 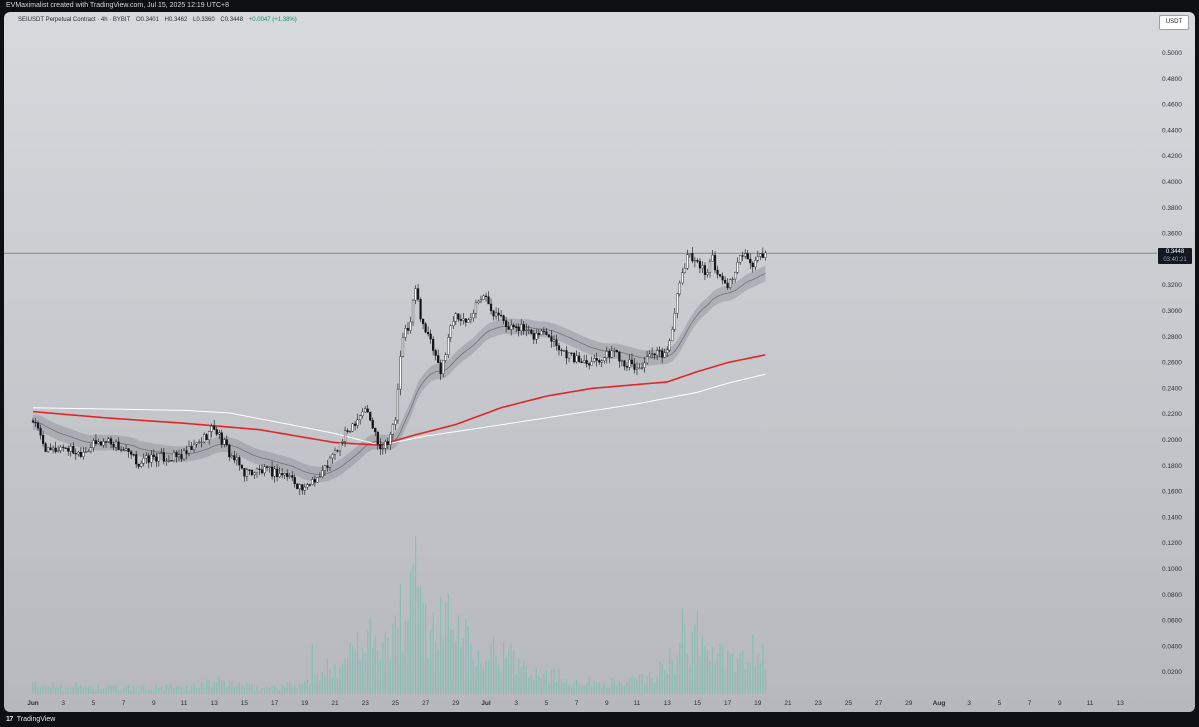 I want to click on bar-countdown: 03:40:21, so click(x=1175, y=260).